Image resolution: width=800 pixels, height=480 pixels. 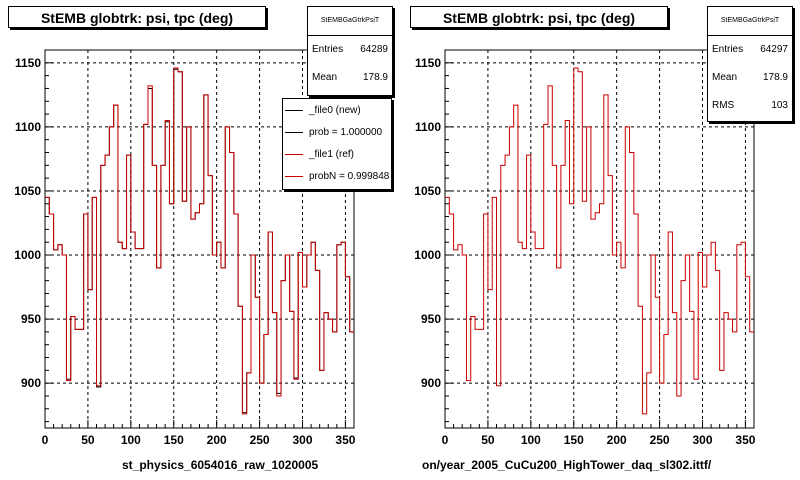 I want to click on left-entries-value: 64289, so click(x=374, y=49).